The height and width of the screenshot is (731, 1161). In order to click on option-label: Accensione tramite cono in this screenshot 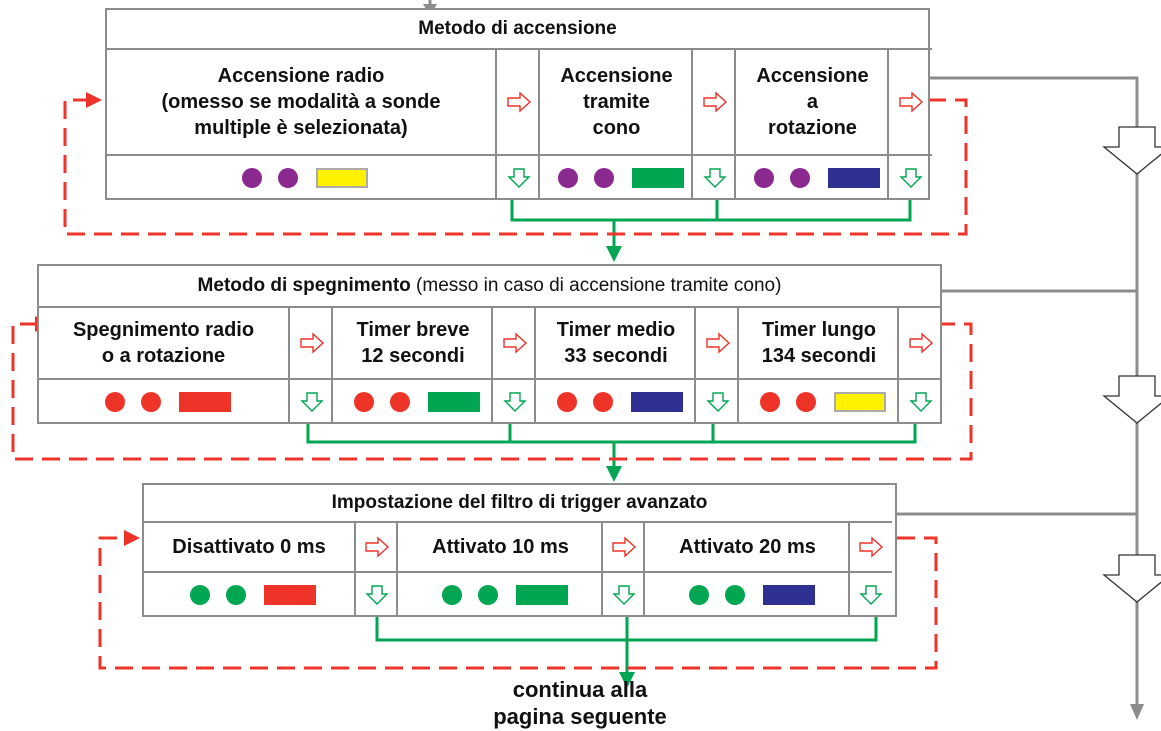, I will do `click(616, 102)`.